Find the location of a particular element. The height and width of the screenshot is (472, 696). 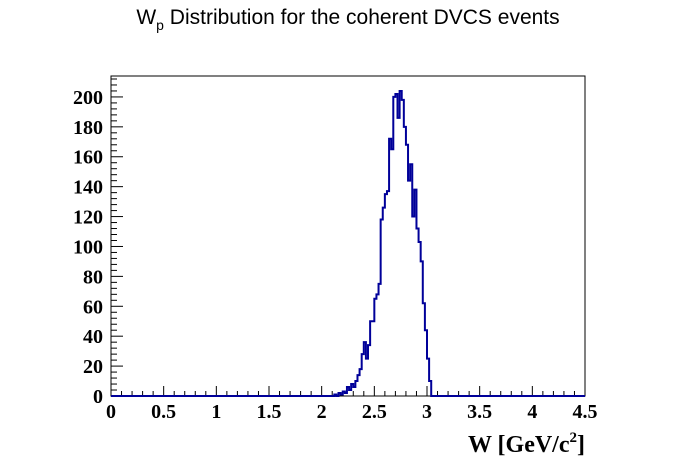

y-tick-label: 20 is located at coordinates (93, 367).